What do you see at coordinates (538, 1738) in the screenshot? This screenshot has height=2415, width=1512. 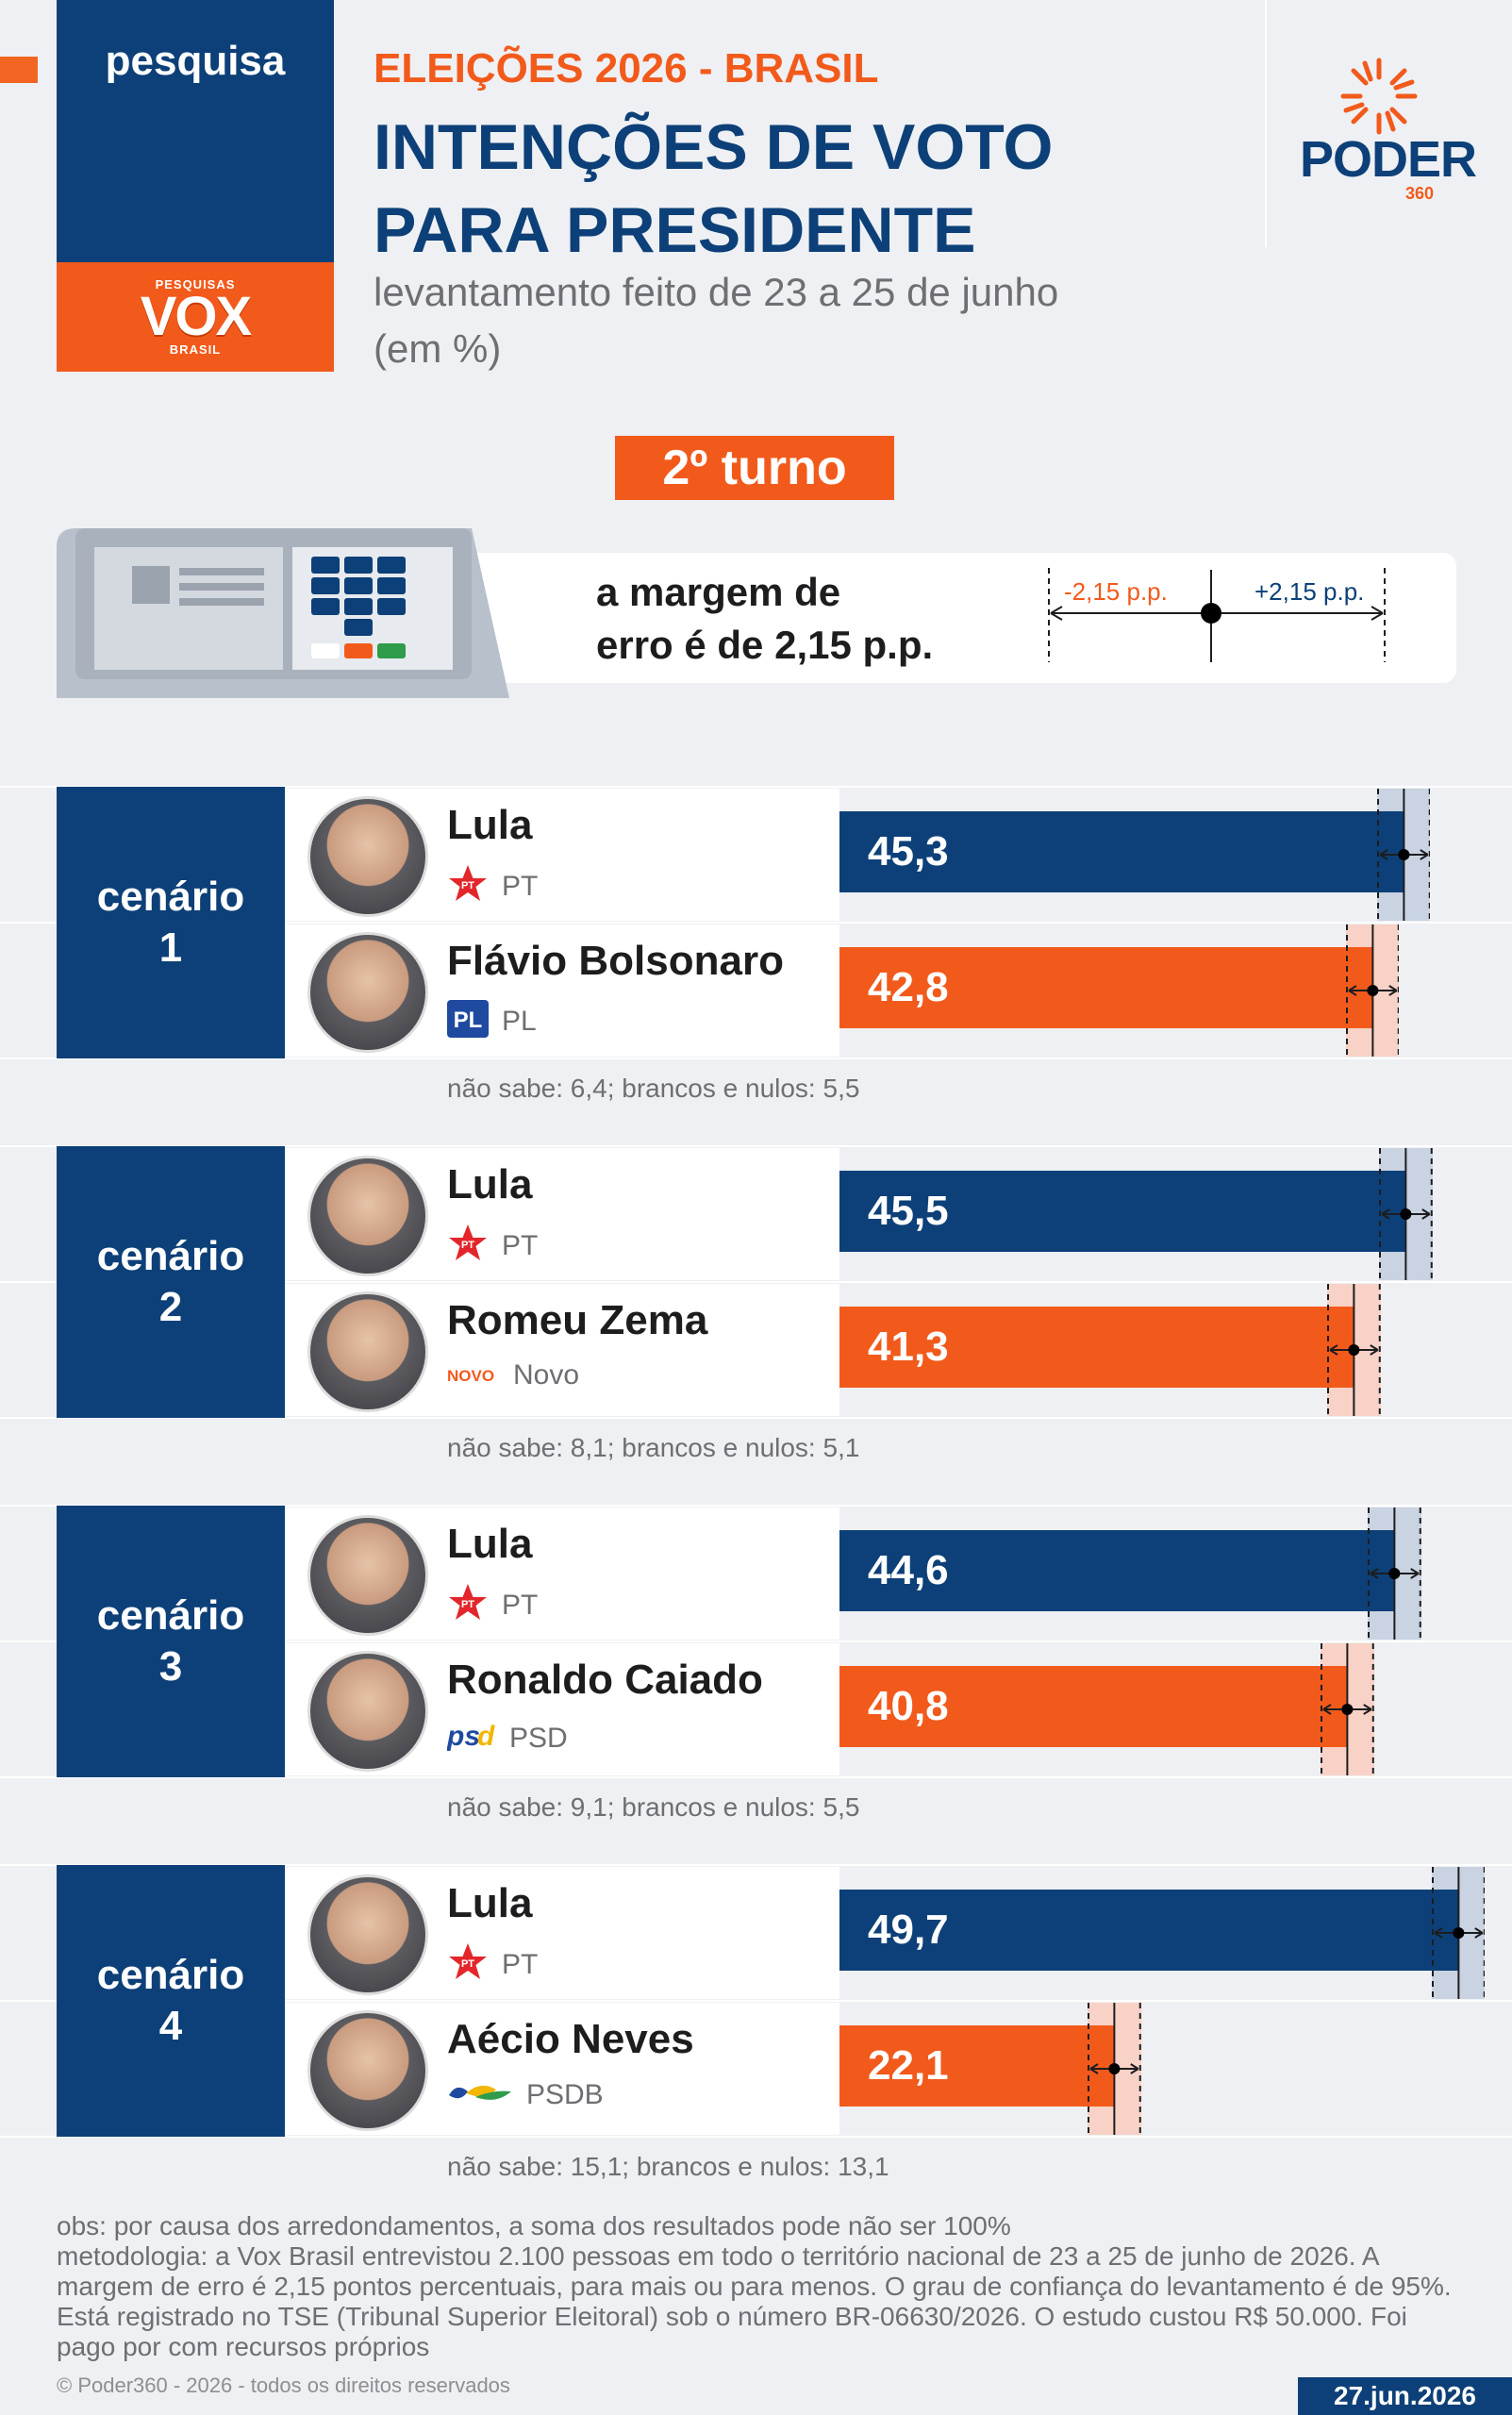 I see `party-name: PSD` at bounding box center [538, 1738].